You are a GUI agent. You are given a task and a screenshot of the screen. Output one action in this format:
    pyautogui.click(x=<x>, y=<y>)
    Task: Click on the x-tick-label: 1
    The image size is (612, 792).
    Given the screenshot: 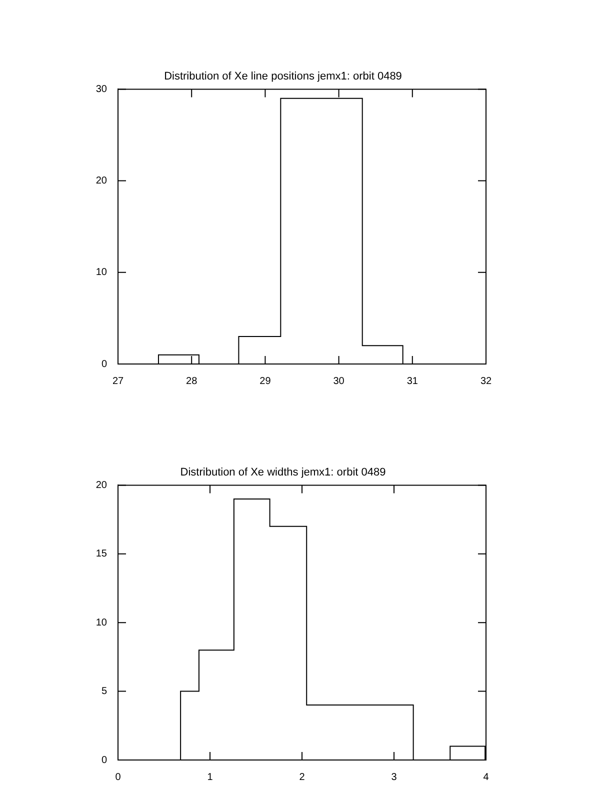 What is the action you would take?
    pyautogui.click(x=210, y=777)
    